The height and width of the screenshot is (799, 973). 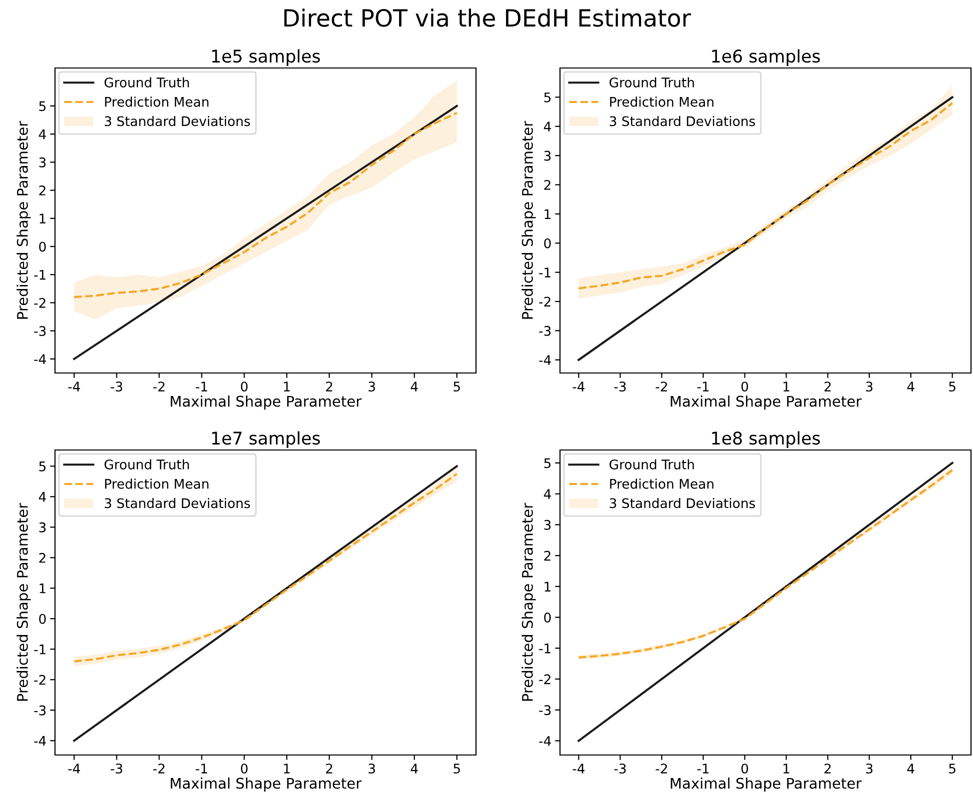 What do you see at coordinates (266, 57) in the screenshot?
I see `chart-title: 1e5 samples` at bounding box center [266, 57].